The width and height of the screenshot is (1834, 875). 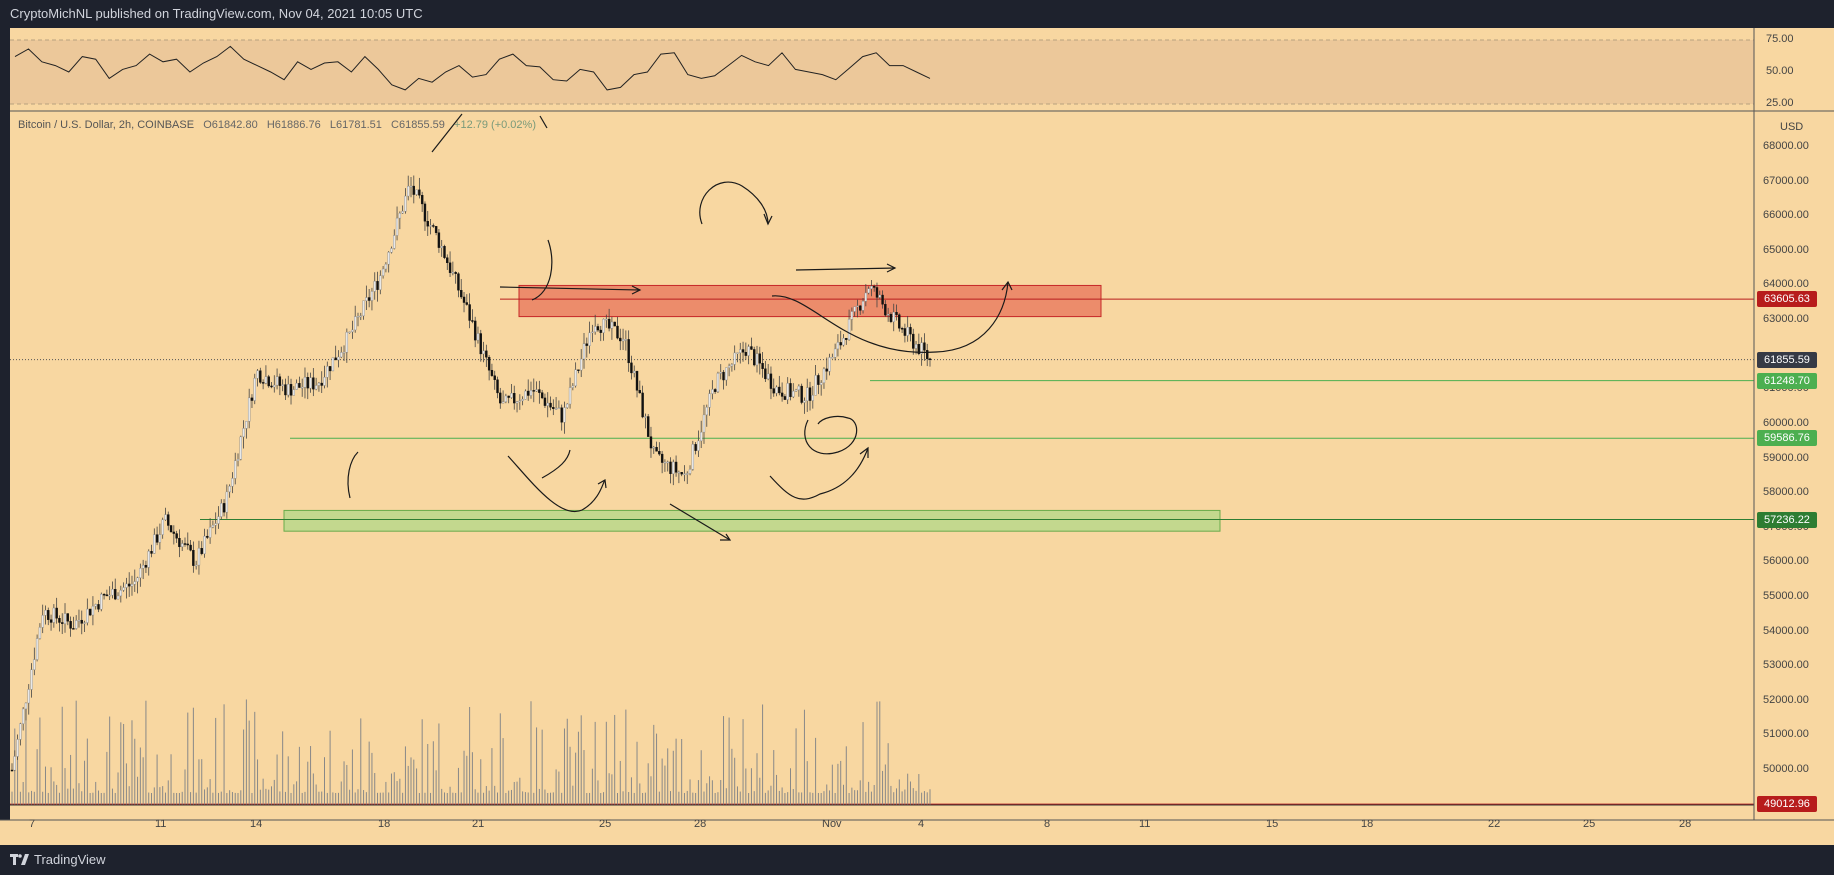 I want to click on tradingview-brand: TradingView, so click(x=70, y=859).